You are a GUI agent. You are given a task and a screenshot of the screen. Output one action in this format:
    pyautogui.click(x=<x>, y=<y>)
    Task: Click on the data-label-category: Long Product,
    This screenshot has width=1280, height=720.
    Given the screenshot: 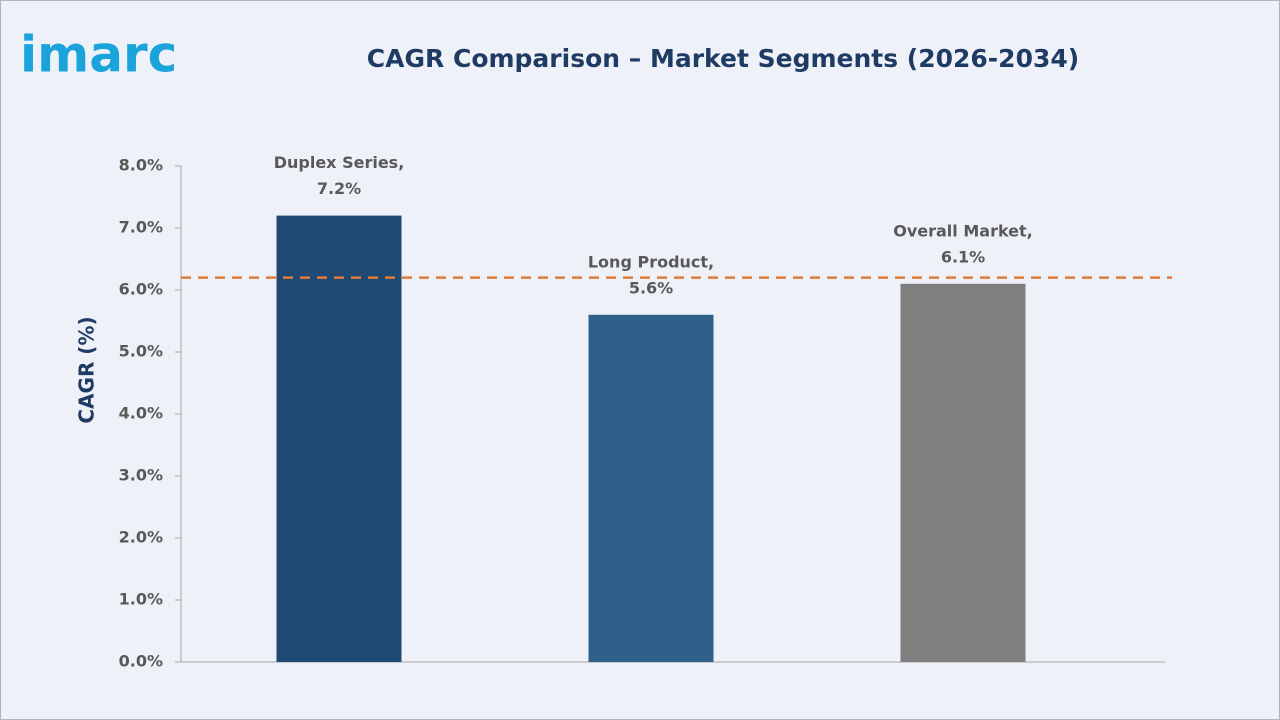 What is the action you would take?
    pyautogui.click(x=651, y=261)
    